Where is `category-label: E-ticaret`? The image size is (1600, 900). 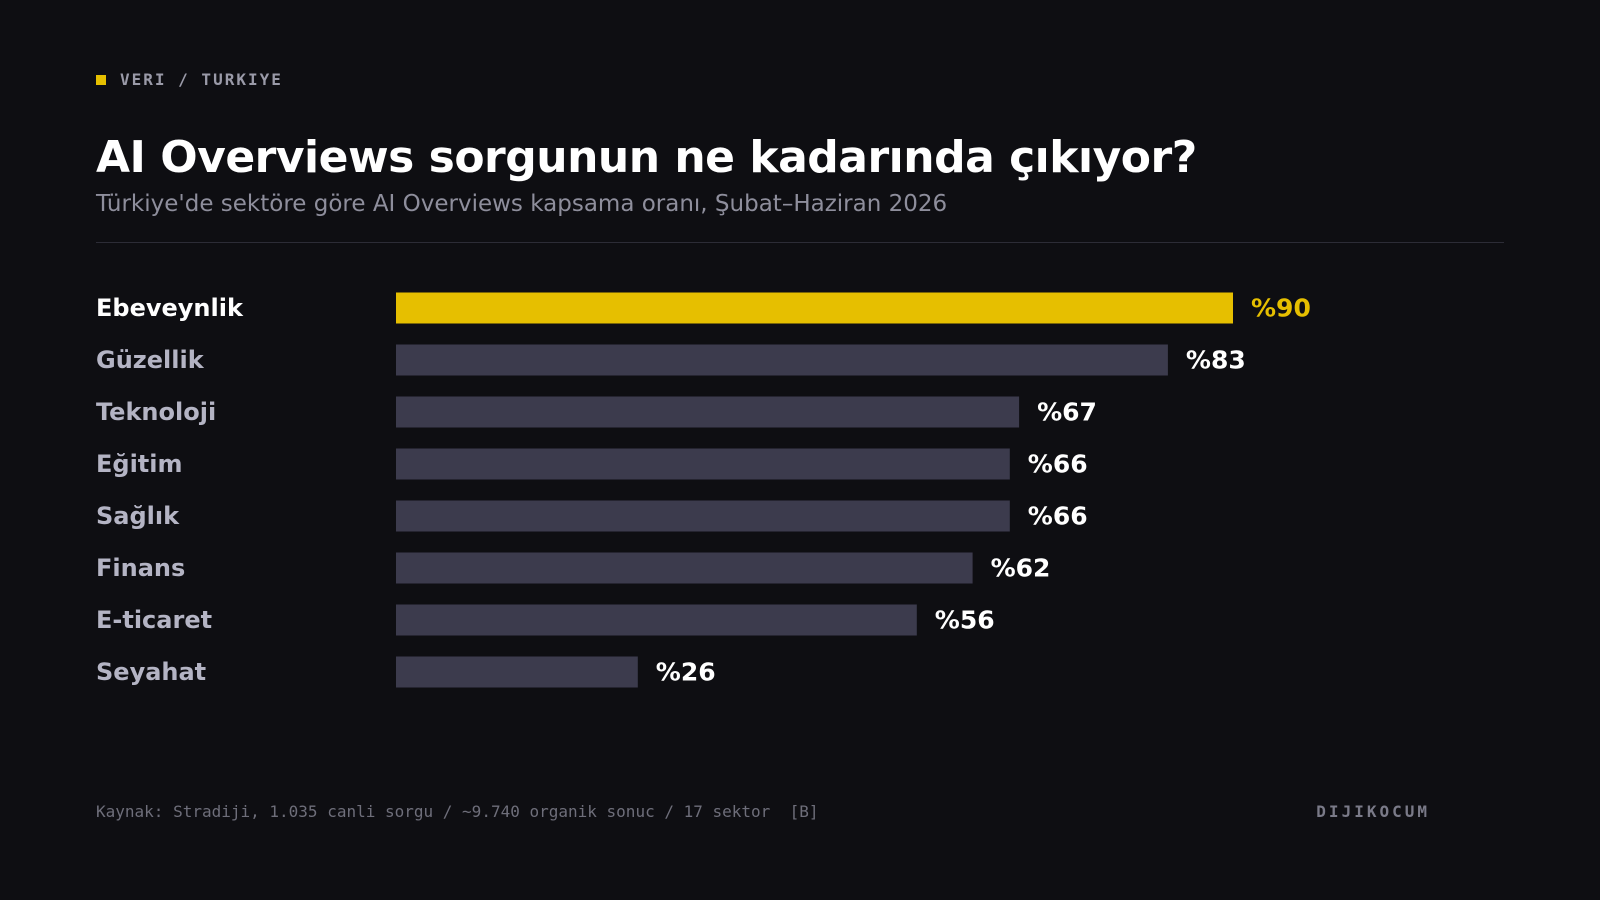
category-label: E-ticaret is located at coordinates (154, 620).